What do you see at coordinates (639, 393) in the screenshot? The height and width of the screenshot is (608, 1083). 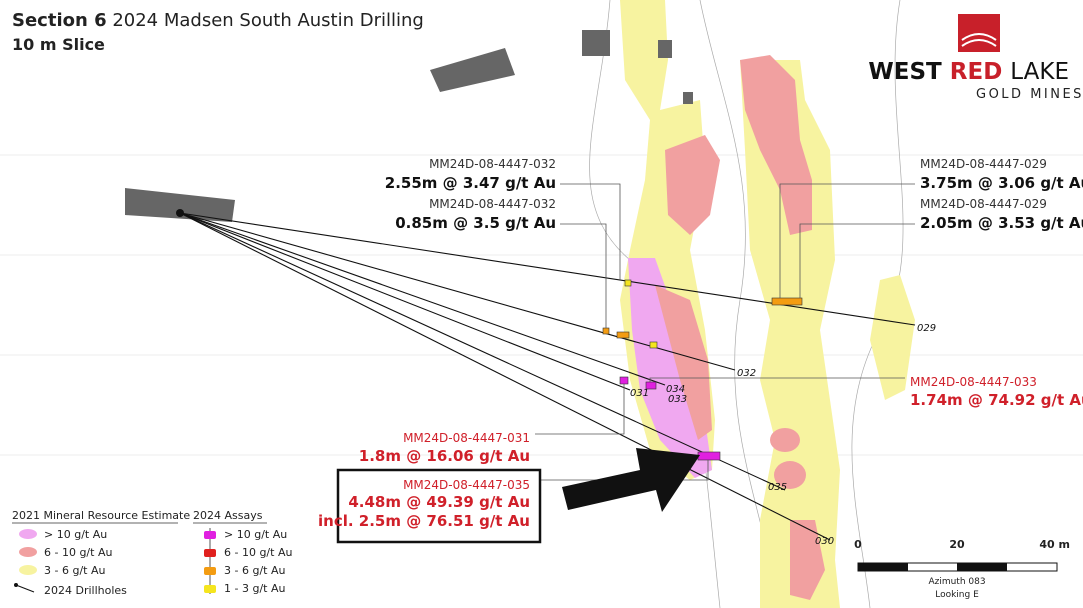 I see `hole-label: 031` at bounding box center [639, 393].